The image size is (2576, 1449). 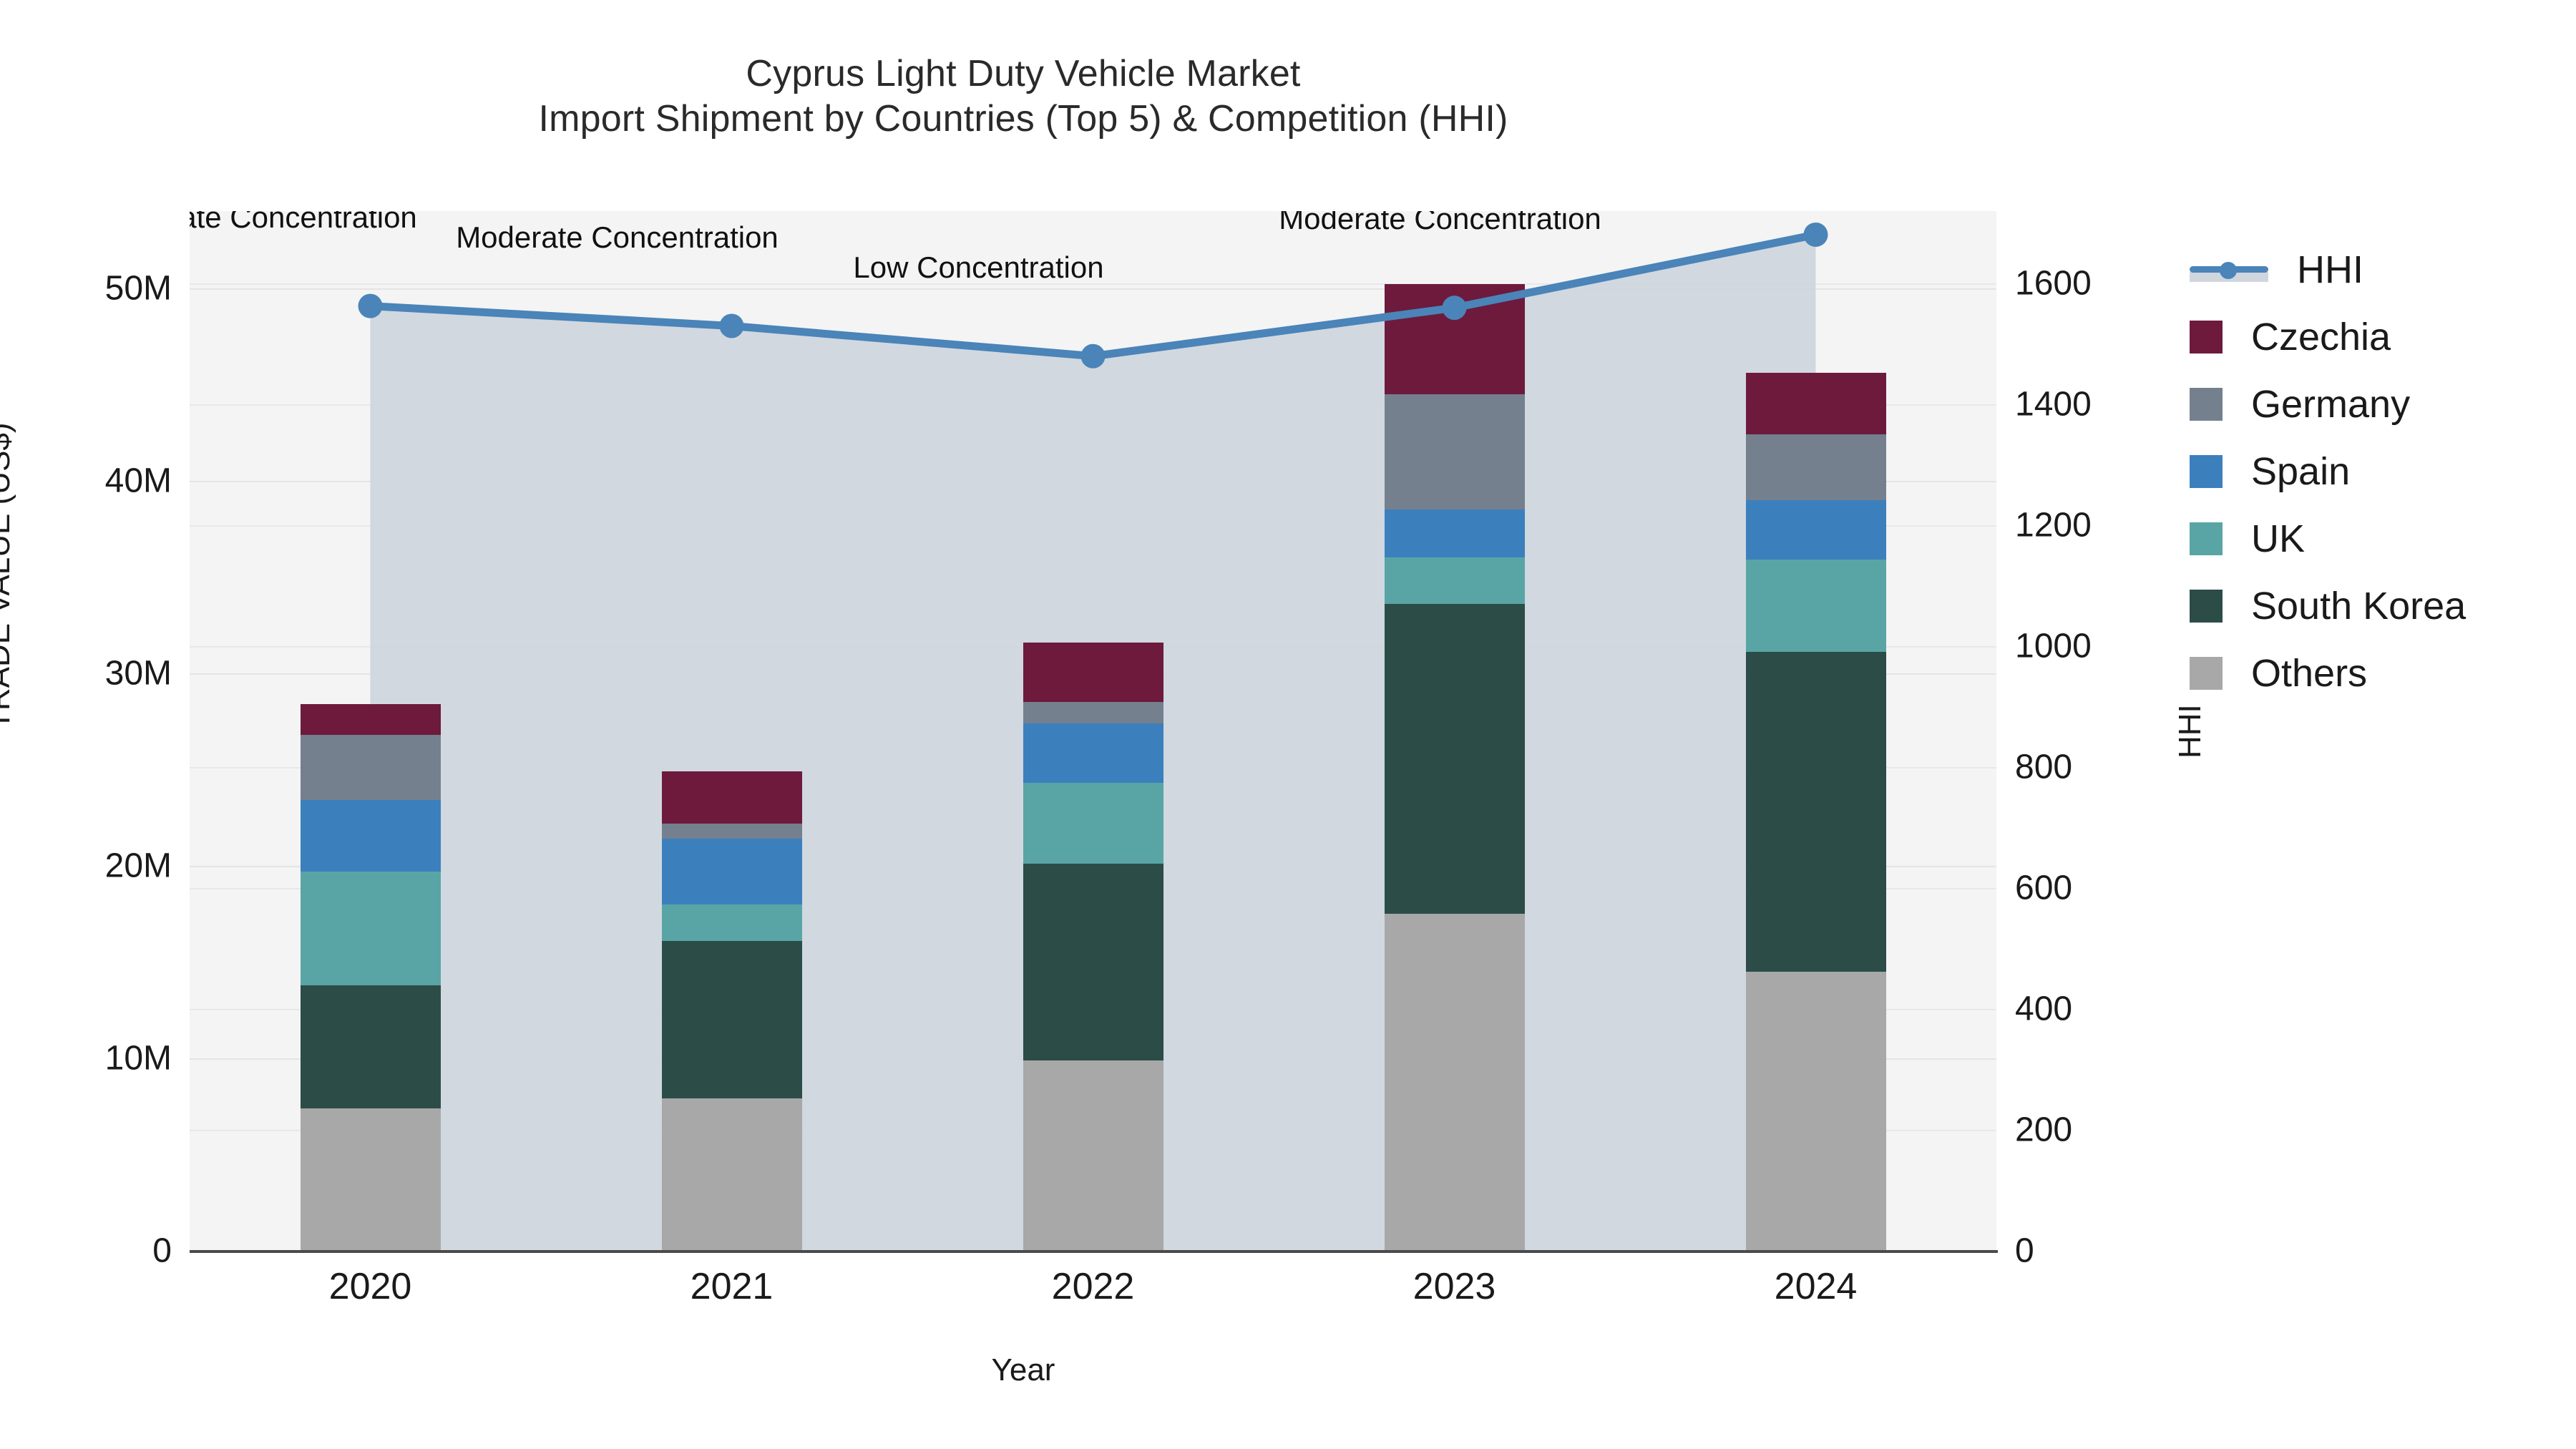 I want to click on y-axis-ticks-left: 0 10M 20M 30M 40M 50M, so click(x=86, y=724).